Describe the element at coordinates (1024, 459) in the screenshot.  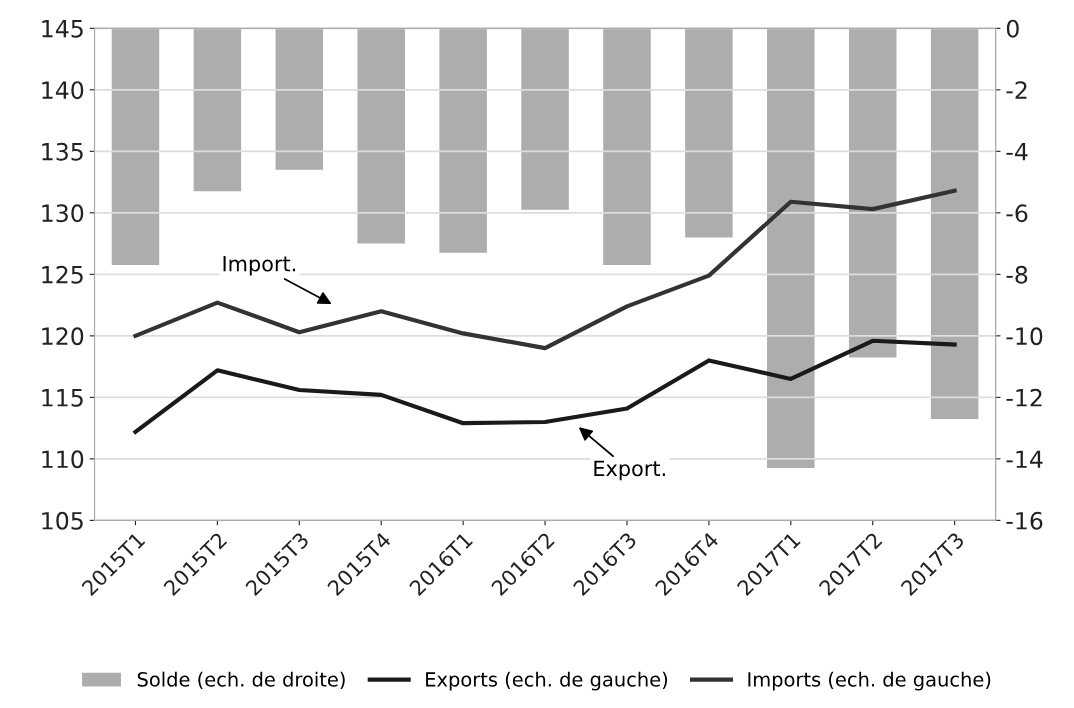
I see `y2-tick-label: -14` at that location.